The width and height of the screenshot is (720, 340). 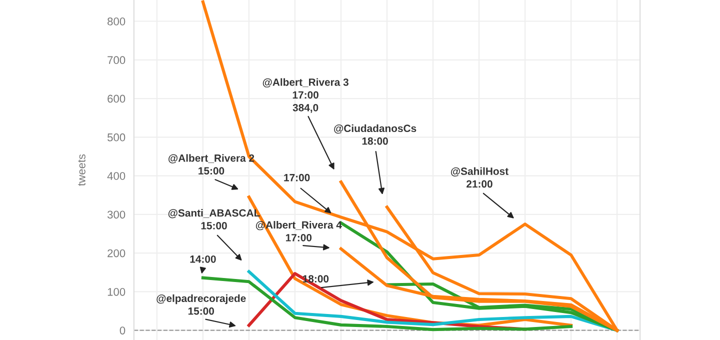 What do you see at coordinates (116, 176) in the screenshot?
I see `y-tick-label: 400` at bounding box center [116, 176].